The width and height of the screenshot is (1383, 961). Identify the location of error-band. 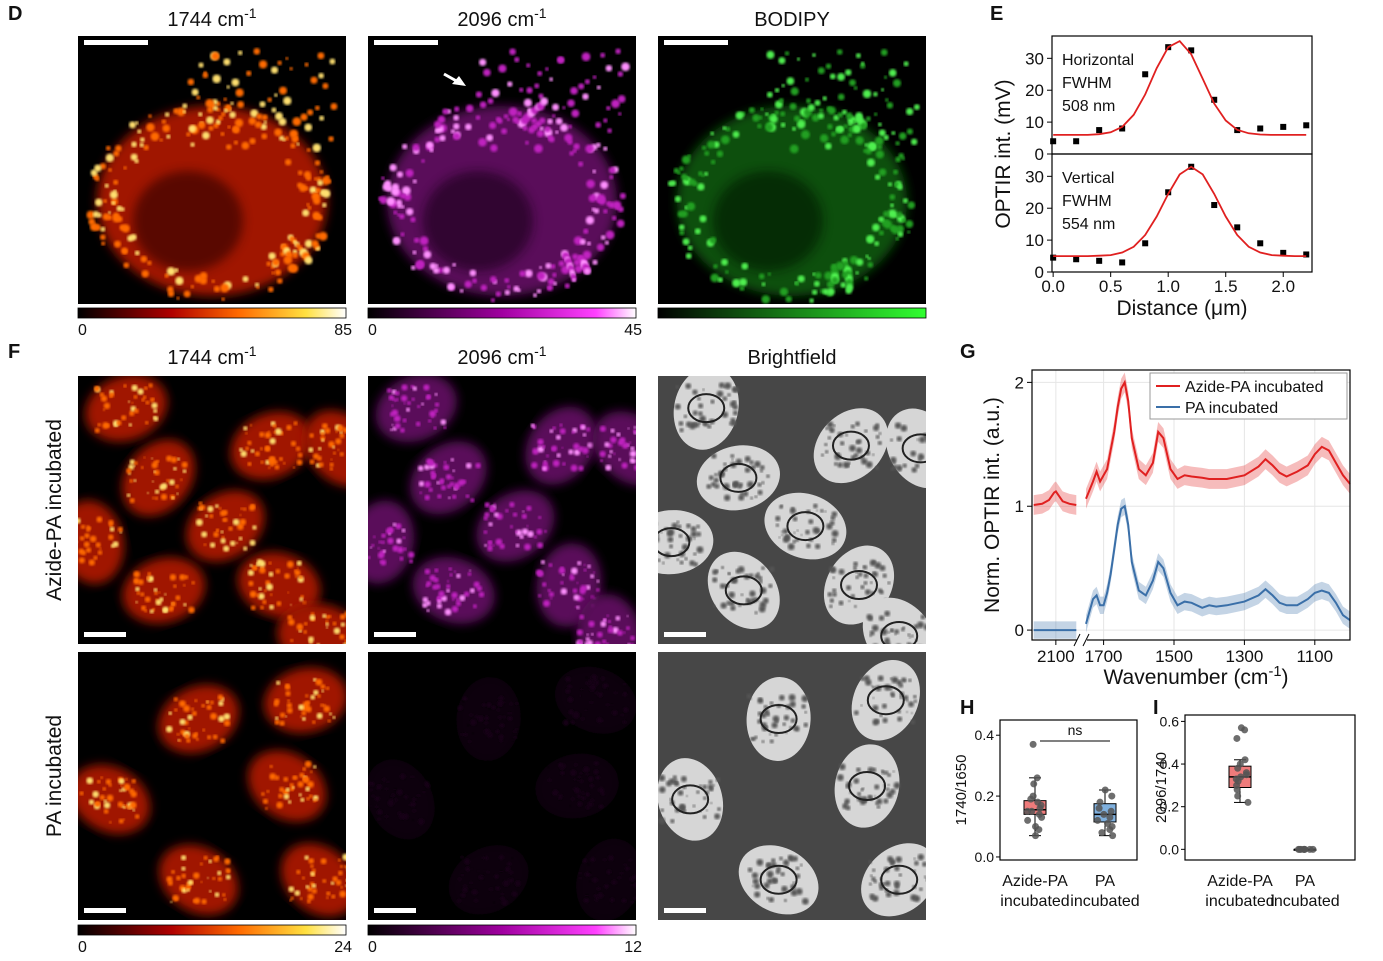
(1218, 565).